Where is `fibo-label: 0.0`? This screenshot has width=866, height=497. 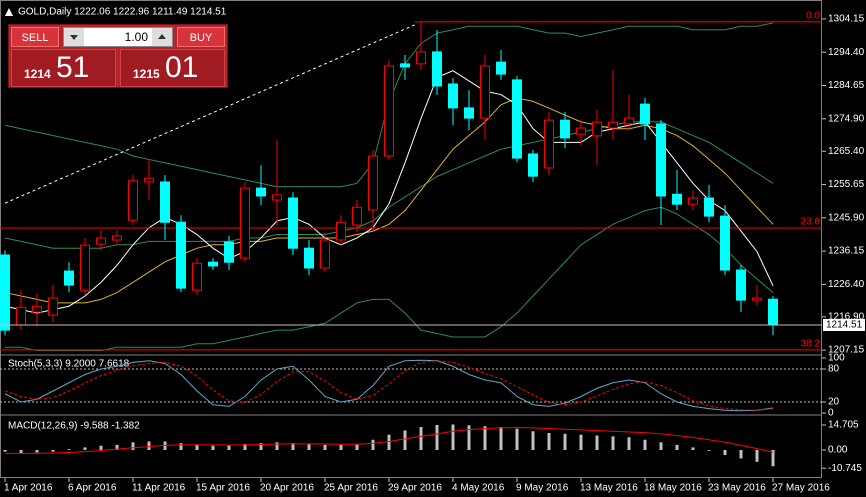
fibo-label: 0.0 is located at coordinates (813, 15).